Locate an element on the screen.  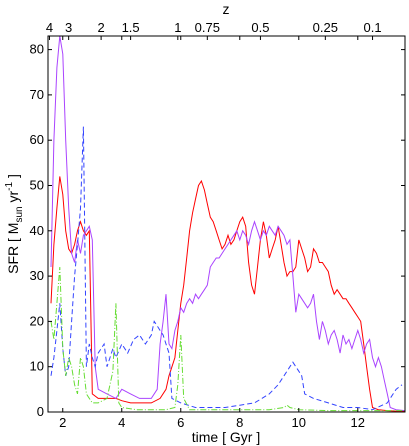
y-axis-label-suffix: ] is located at coordinates (13, 178).